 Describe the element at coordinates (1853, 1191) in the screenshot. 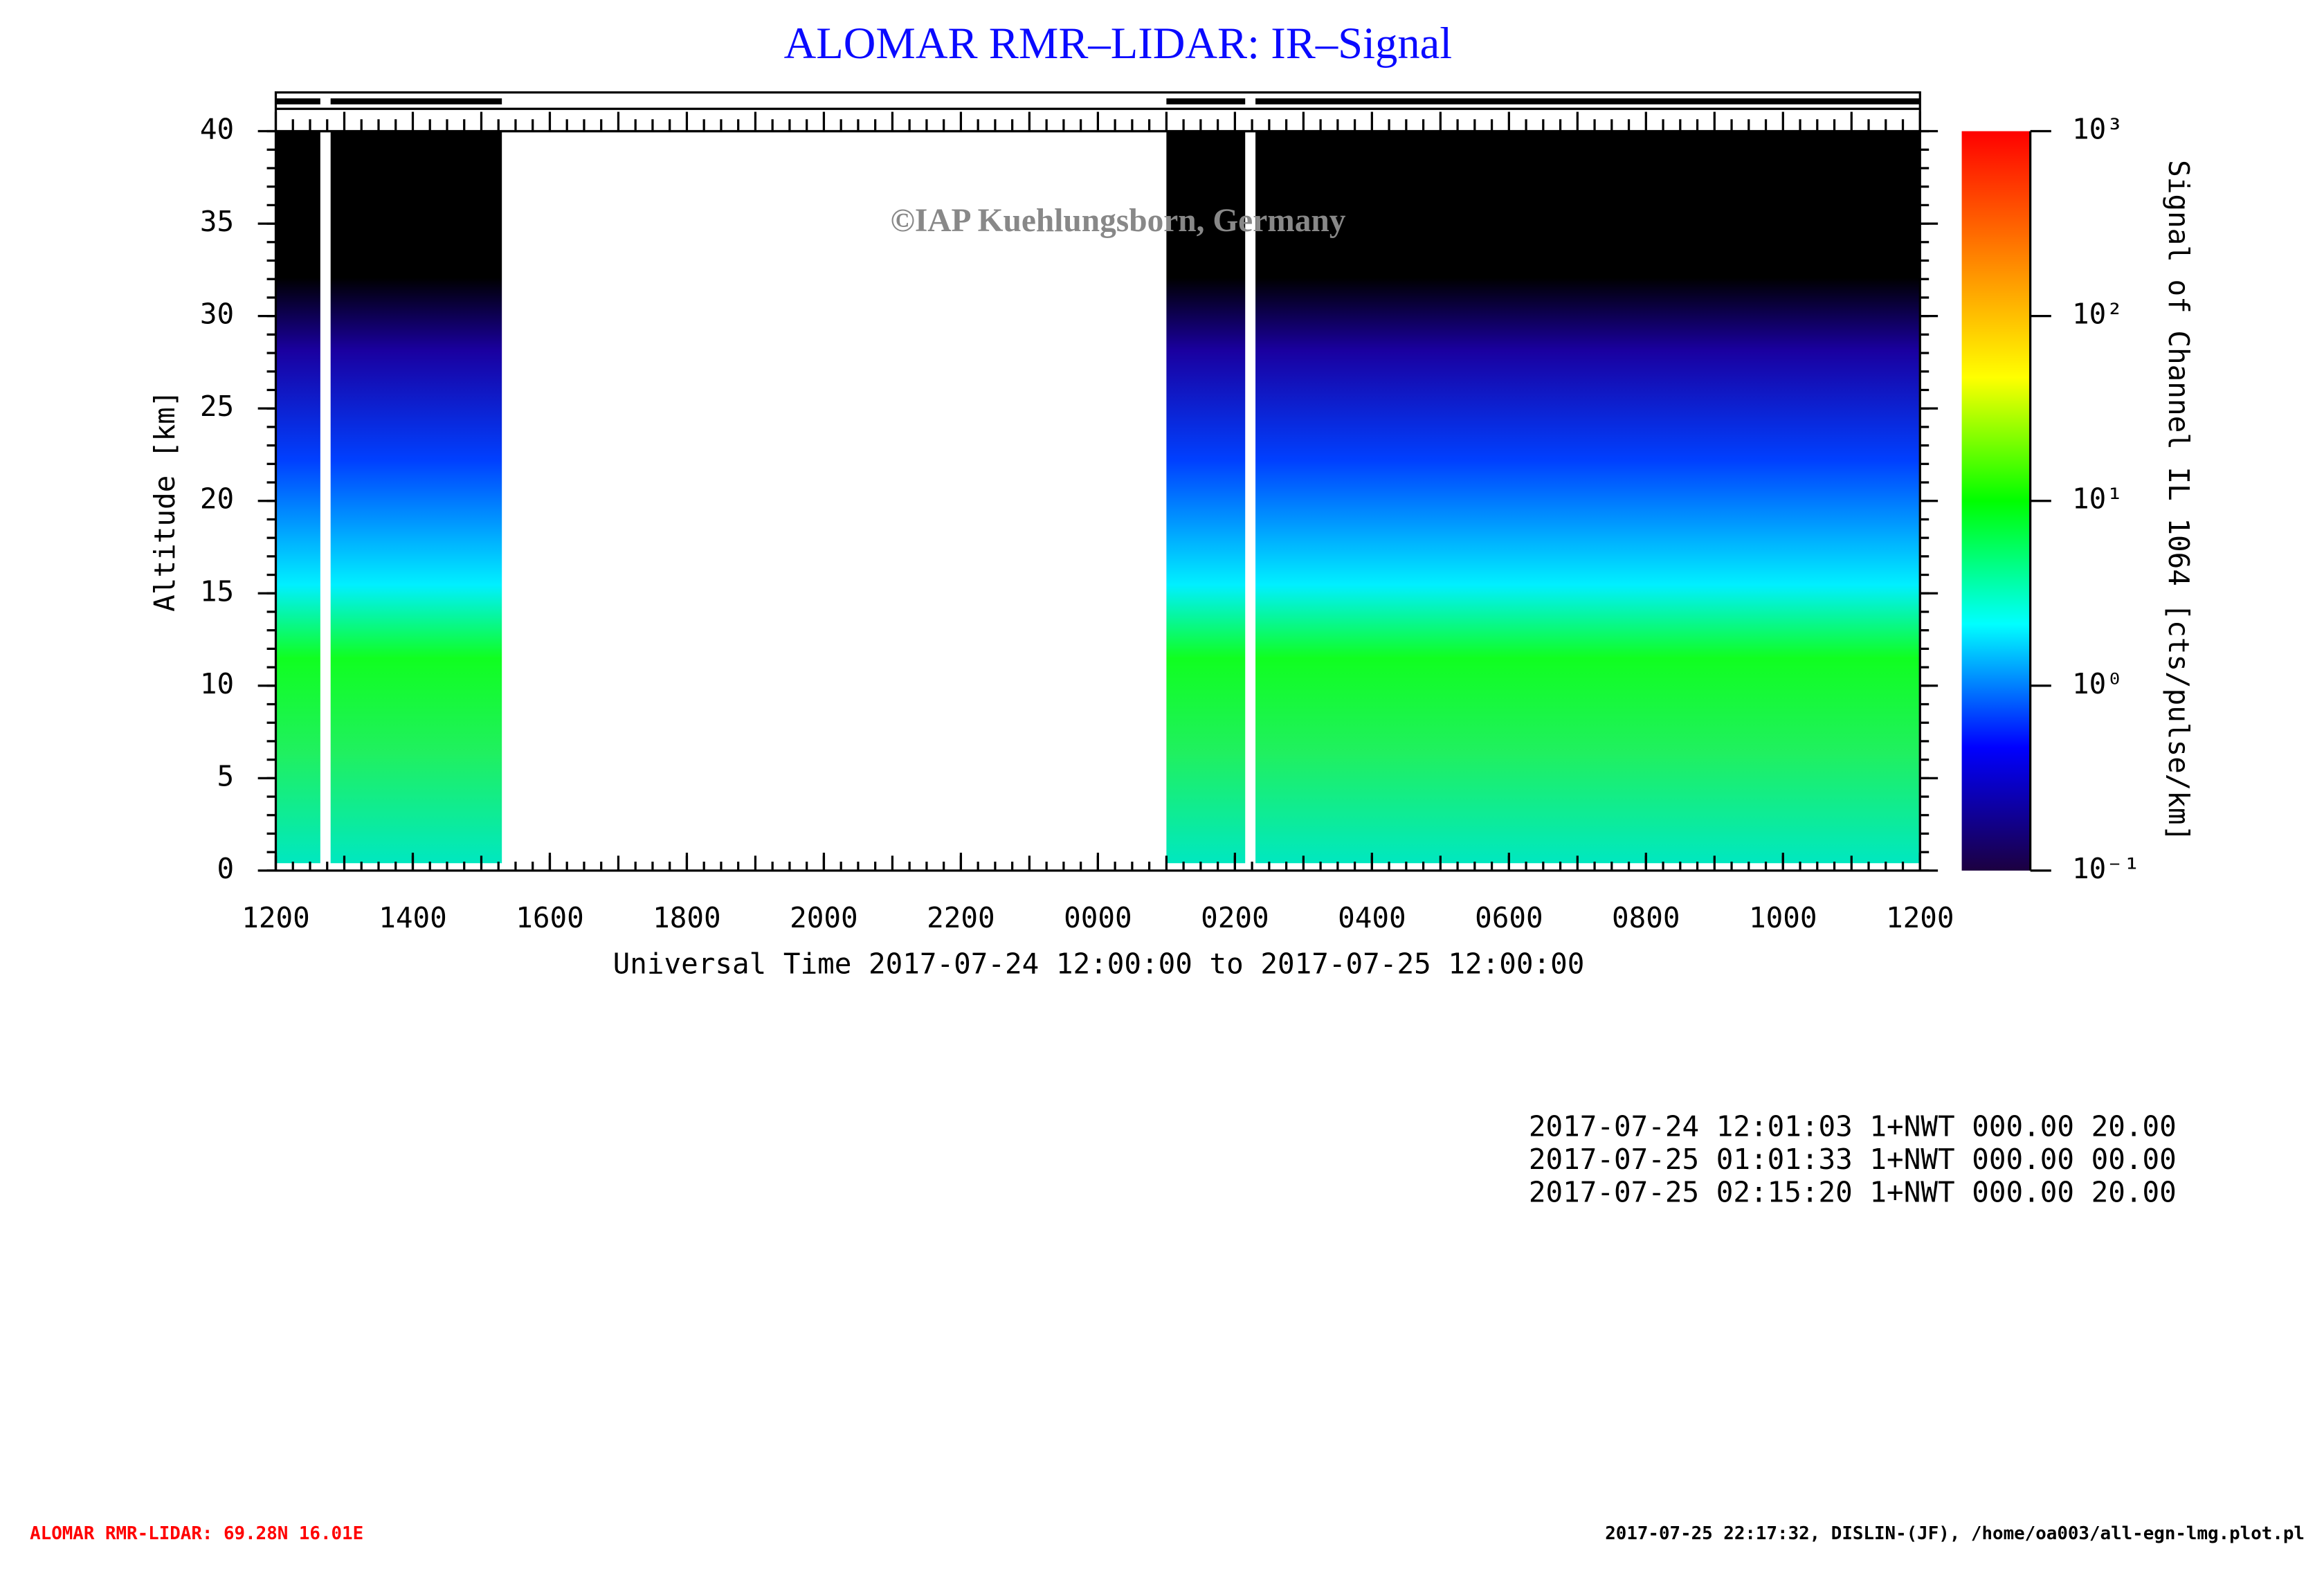

I see `info-line: 2017-07-25 02:15:20 1+NWT 000.00 20.00` at that location.